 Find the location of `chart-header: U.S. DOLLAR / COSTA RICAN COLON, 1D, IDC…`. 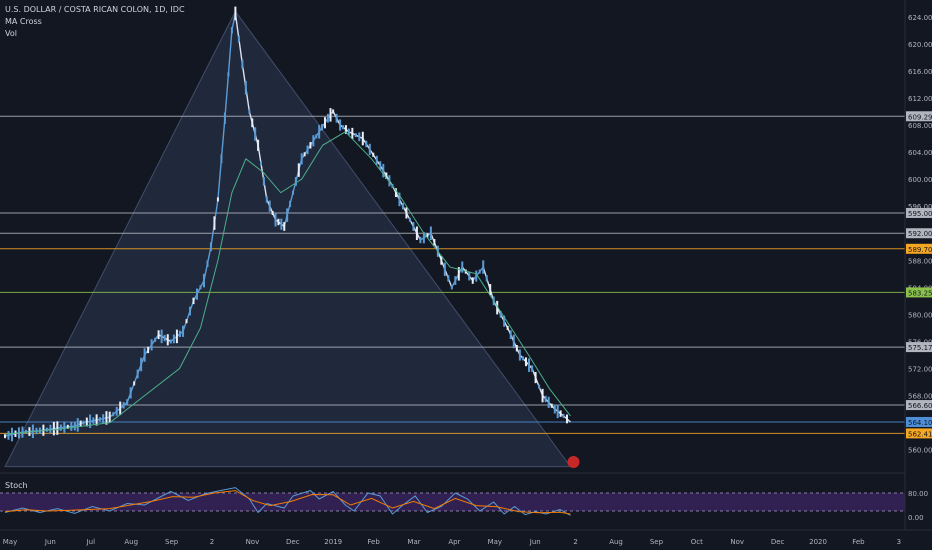

chart-header: U.S. DOLLAR / COSTA RICAN COLON, 1D, IDC… is located at coordinates (95, 22).